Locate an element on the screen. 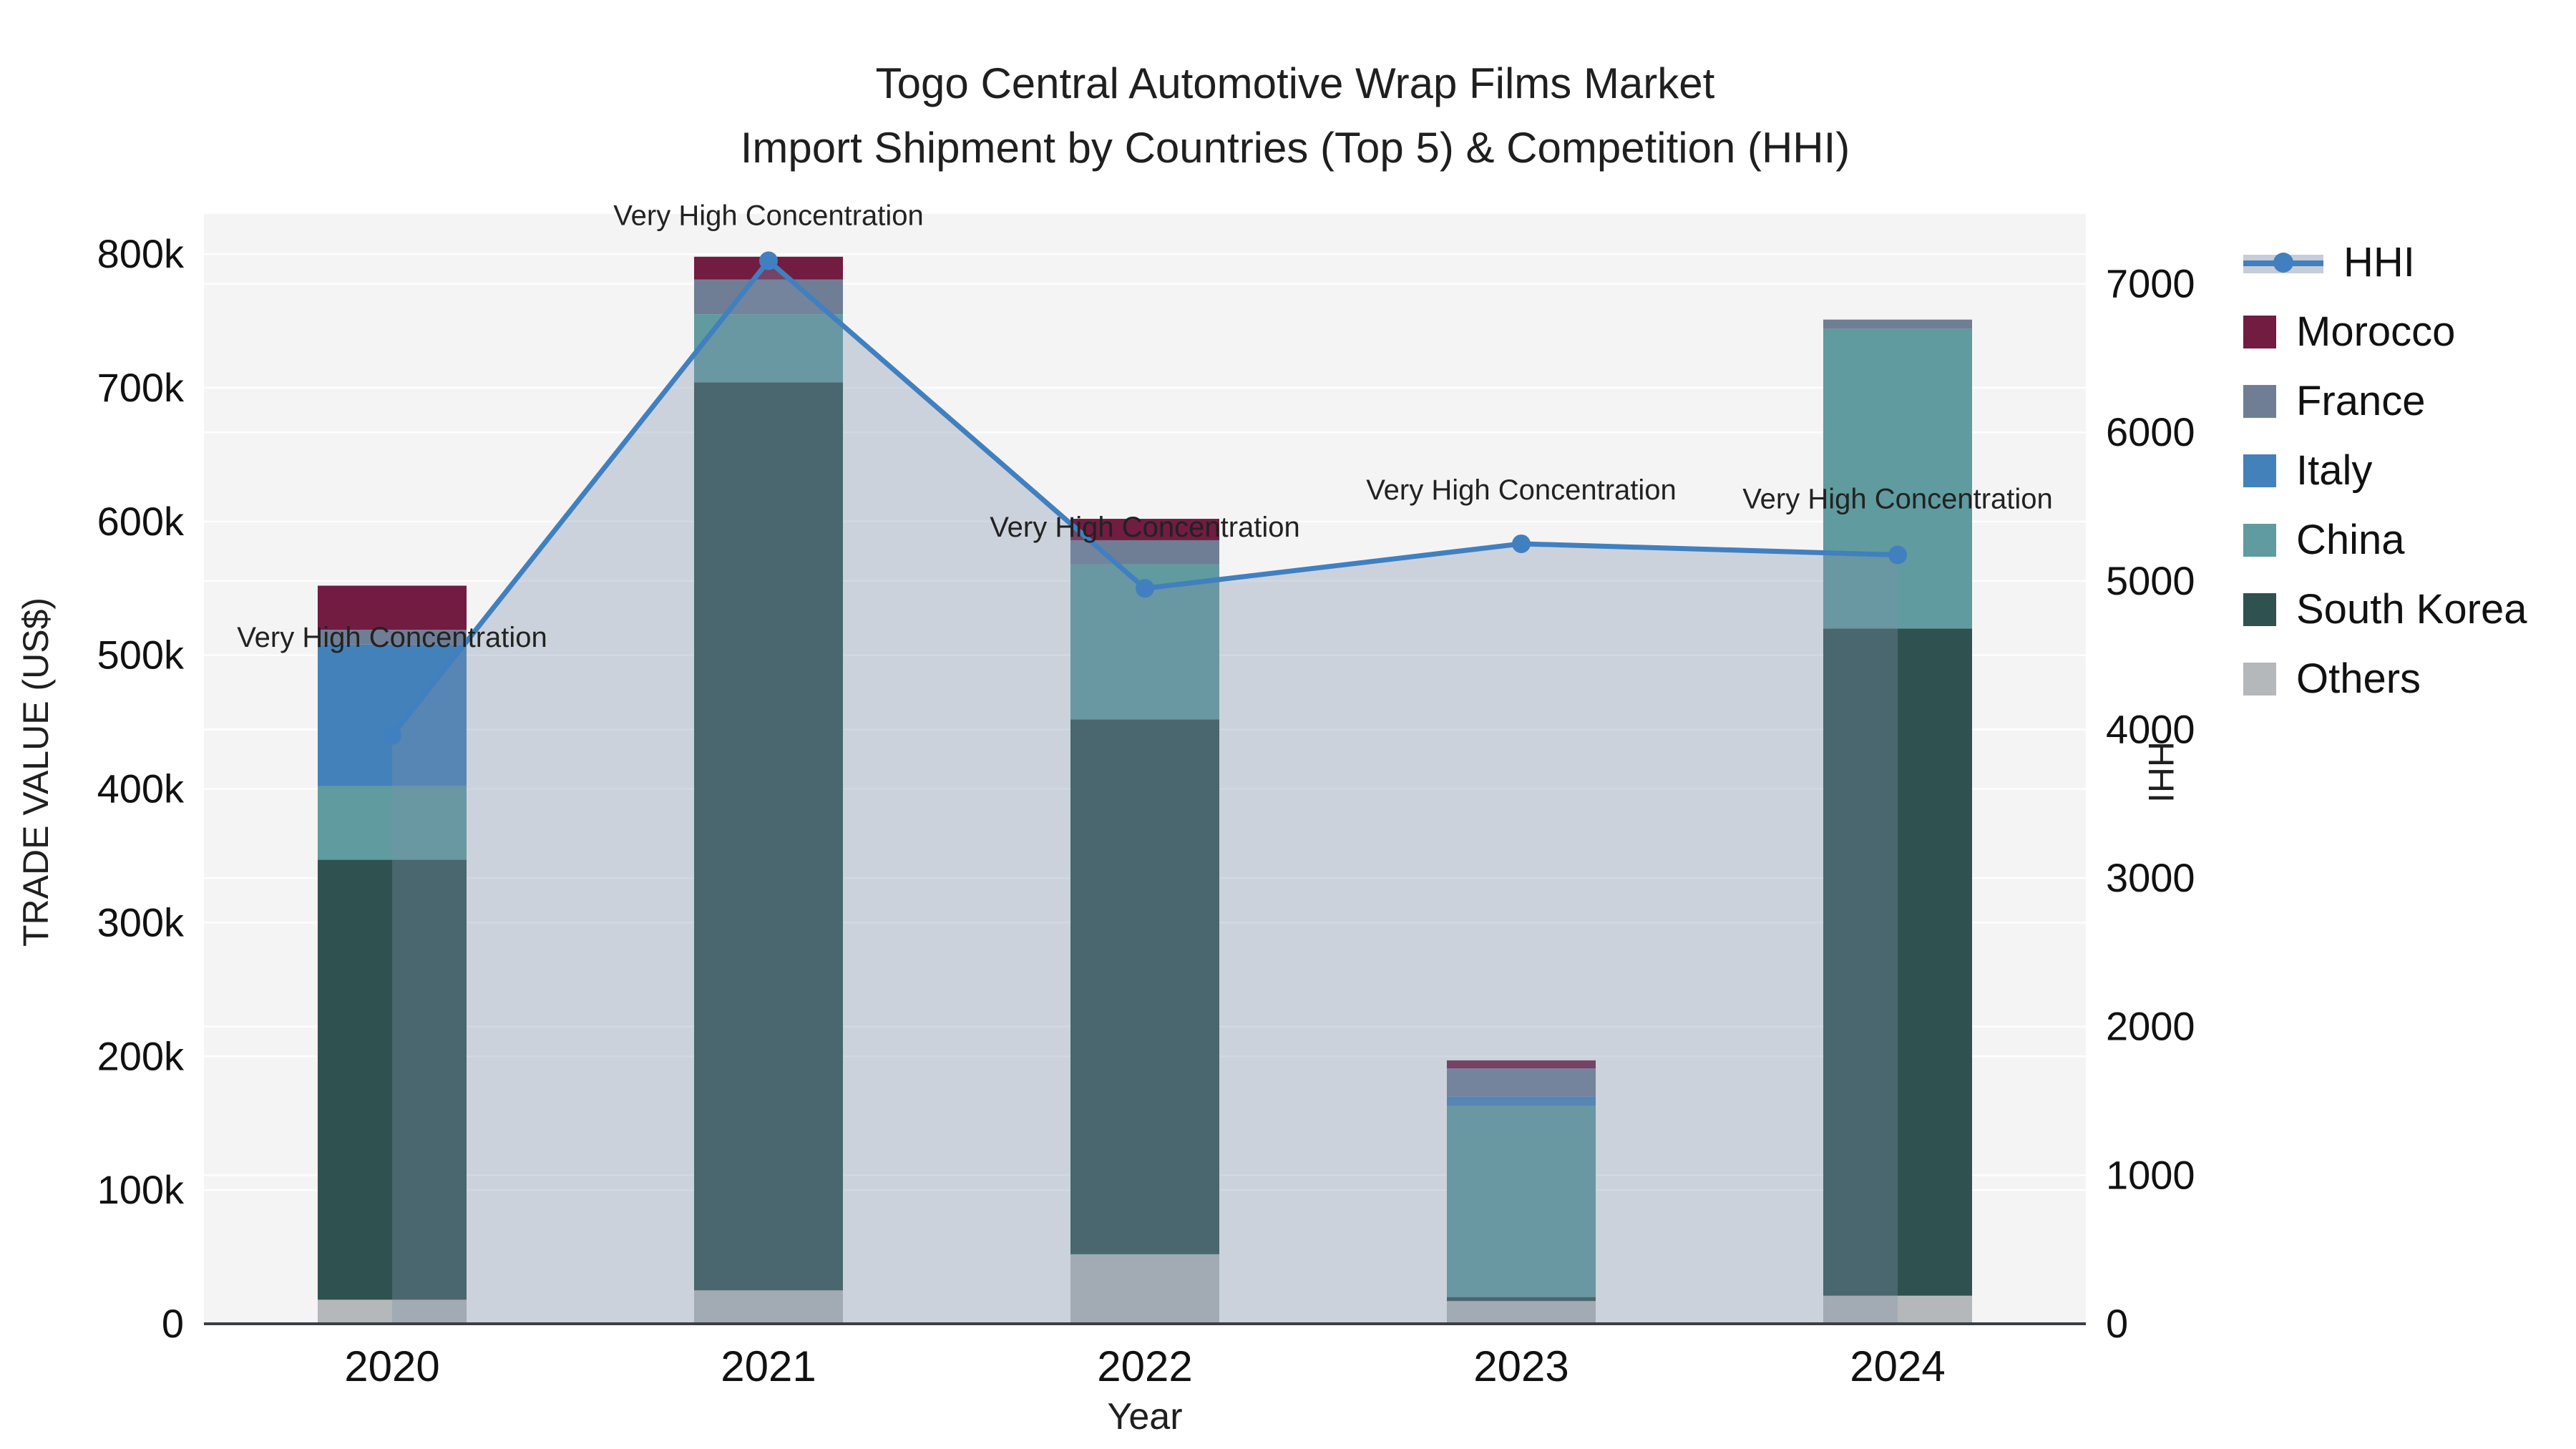  x-tick-label: 2023 is located at coordinates (1520, 1366).